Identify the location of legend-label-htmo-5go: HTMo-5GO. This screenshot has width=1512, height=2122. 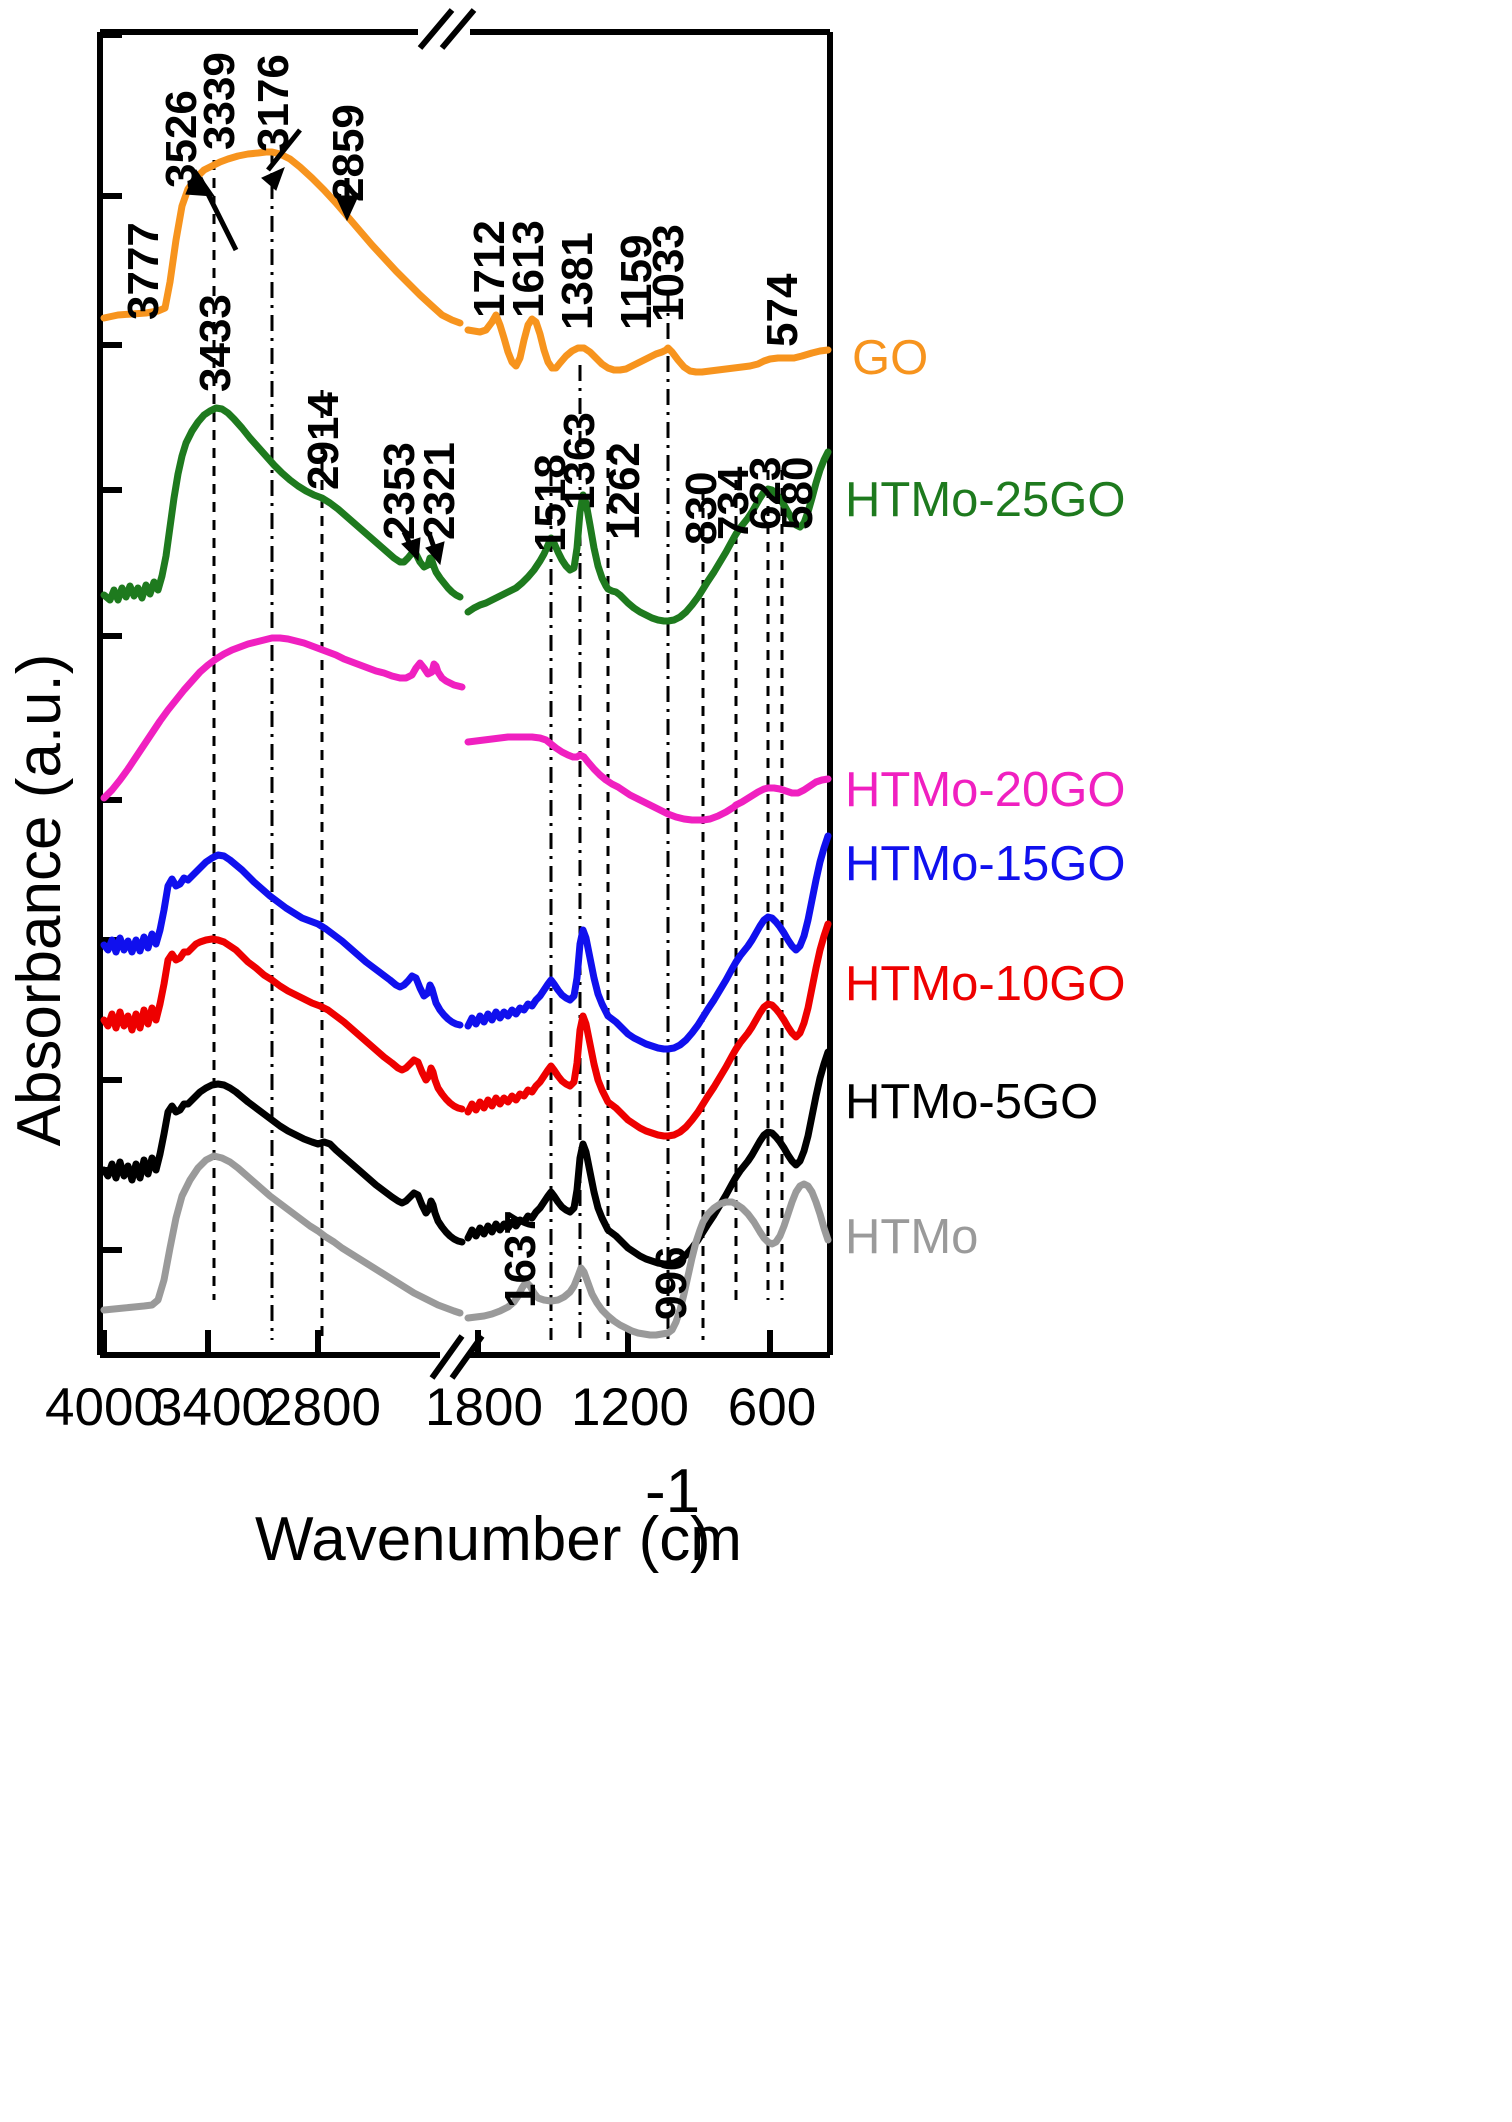
(971, 1102).